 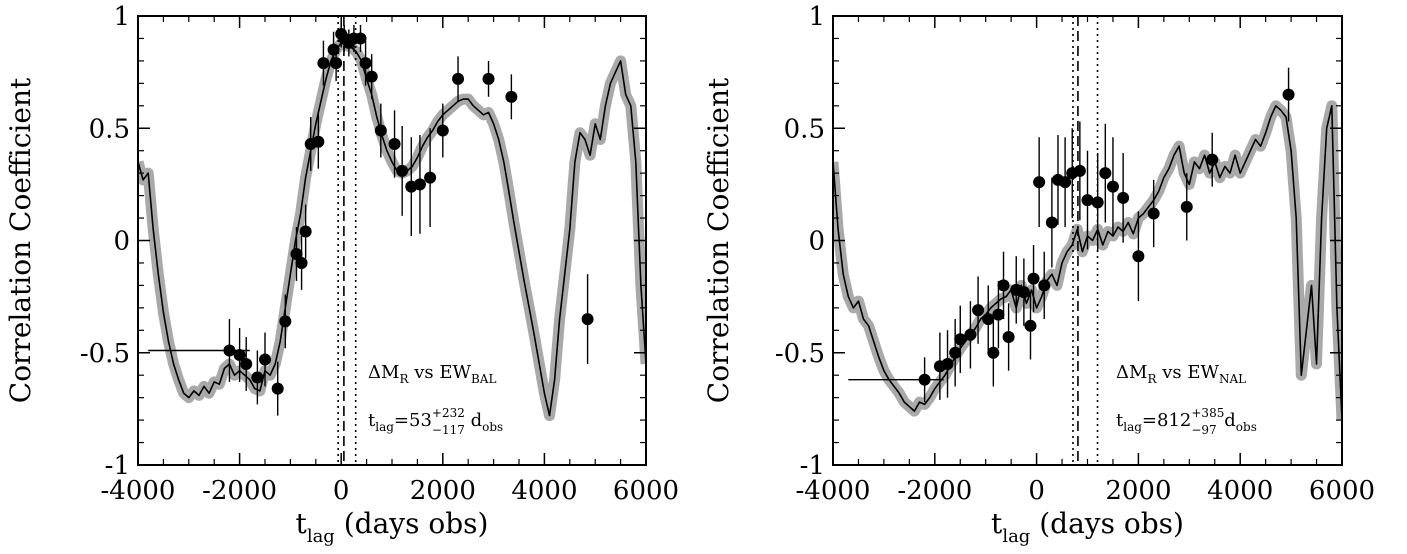 I want to click on x-axis-label: tlag (days obs), so click(x=1087, y=527).